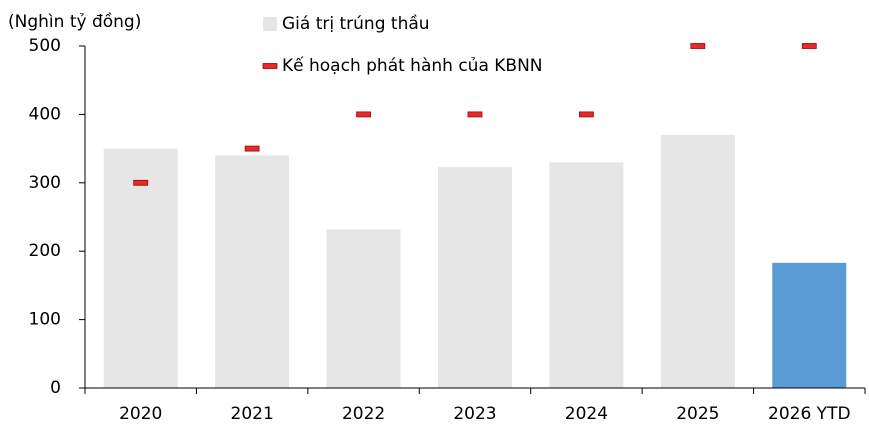 The image size is (869, 432). I want to click on y-tick-label: 0, so click(55, 388).